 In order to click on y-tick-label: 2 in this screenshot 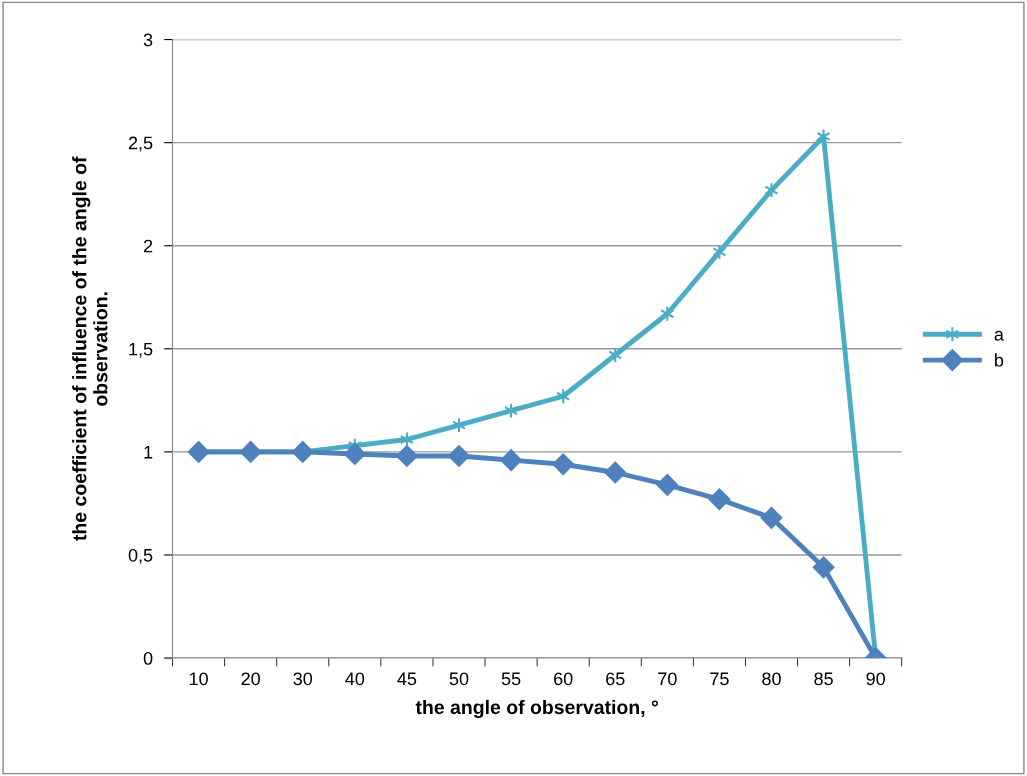, I will do `click(148, 246)`.